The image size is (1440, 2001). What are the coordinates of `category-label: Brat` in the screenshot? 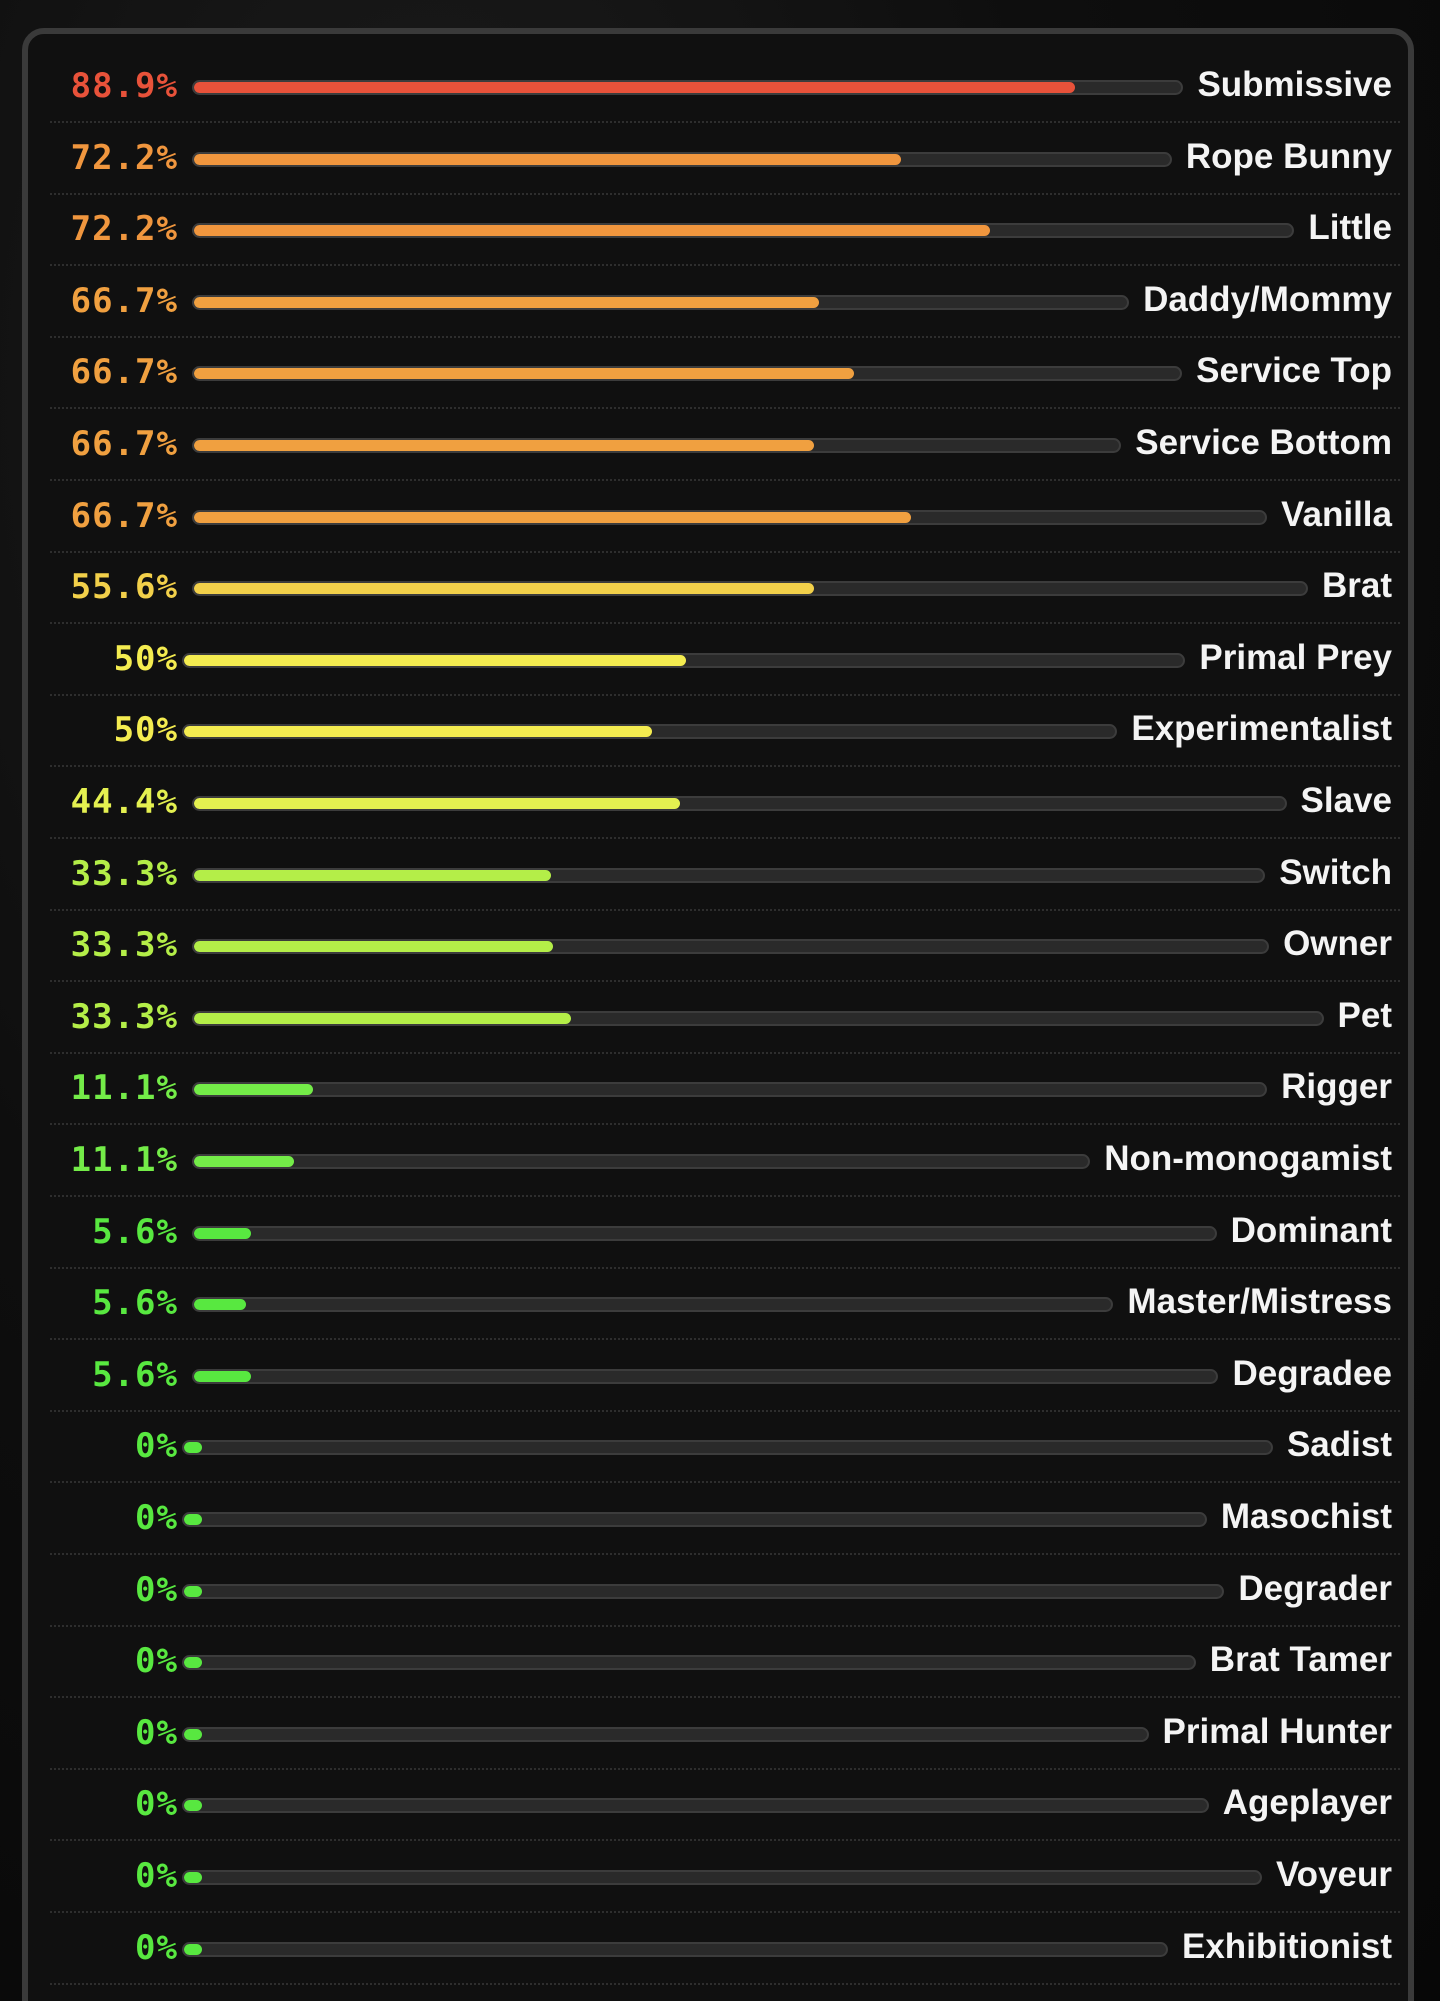 It's located at (1356, 586).